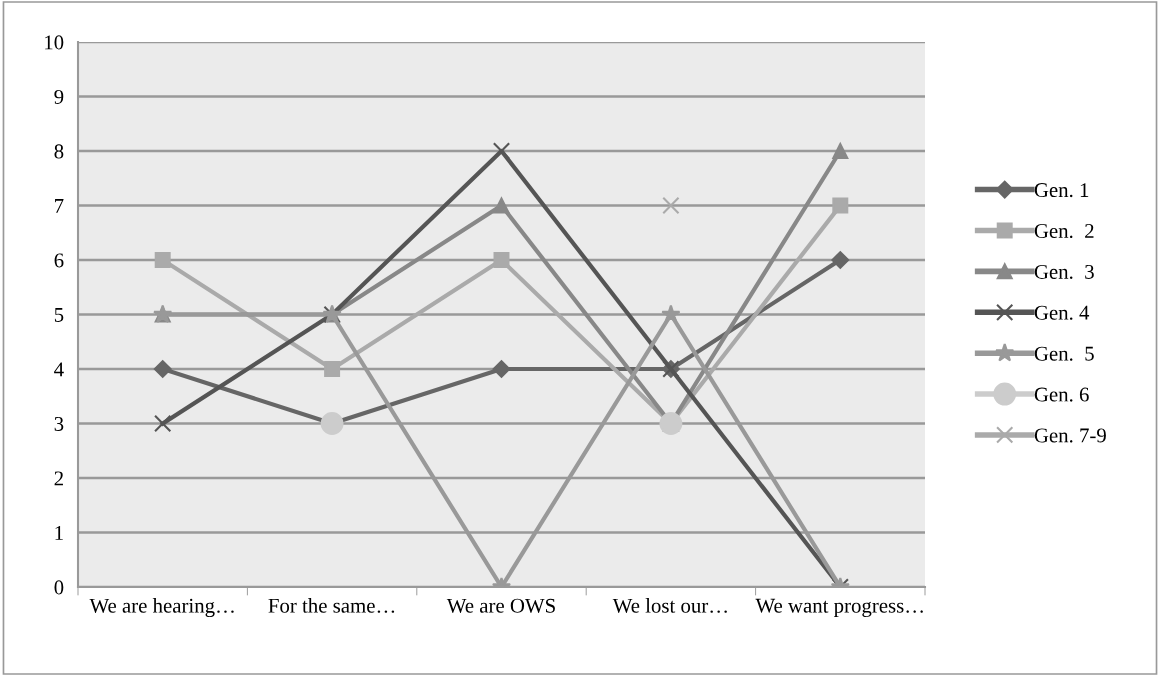 The image size is (1160, 676). What do you see at coordinates (1070, 435) in the screenshot?
I see `legend-label: Gen. 7-9` at bounding box center [1070, 435].